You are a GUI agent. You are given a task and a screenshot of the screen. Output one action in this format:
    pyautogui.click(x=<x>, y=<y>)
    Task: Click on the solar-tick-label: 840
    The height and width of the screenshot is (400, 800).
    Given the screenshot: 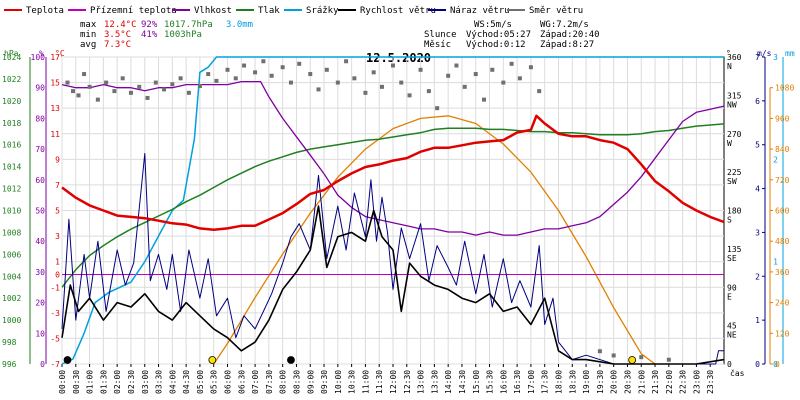 What is the action you would take?
    pyautogui.click(x=782, y=149)
    